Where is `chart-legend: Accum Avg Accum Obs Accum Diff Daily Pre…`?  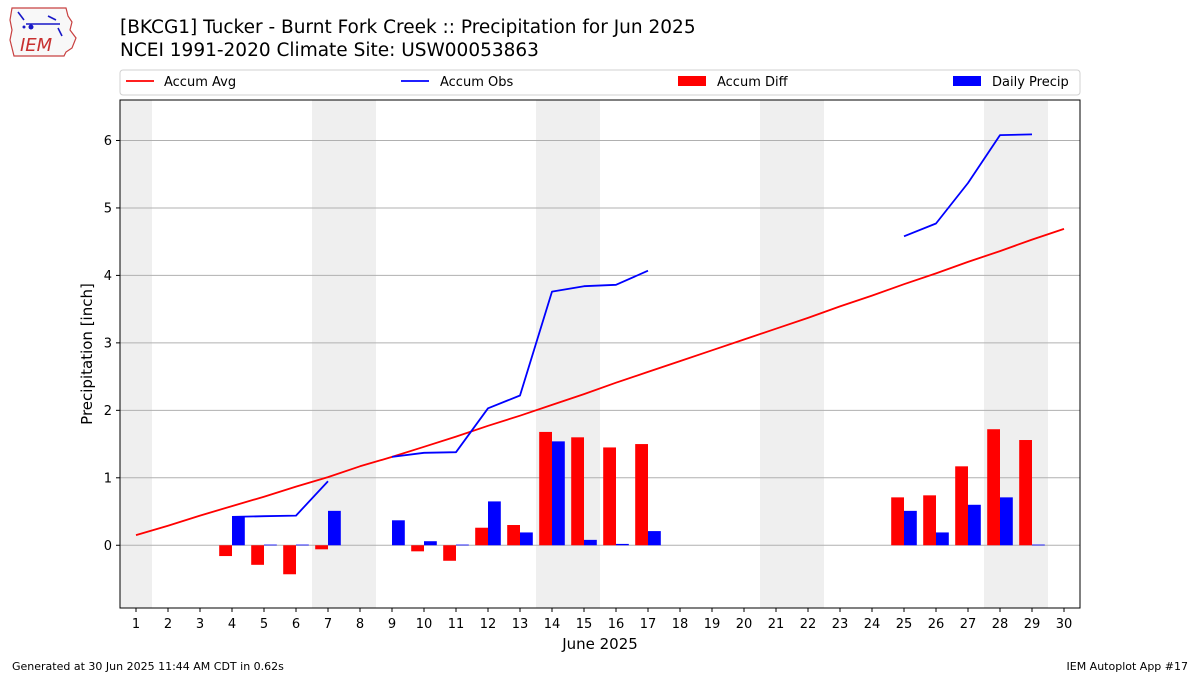 chart-legend: Accum Avg Accum Obs Accum Diff Daily Pre… is located at coordinates (600, 82).